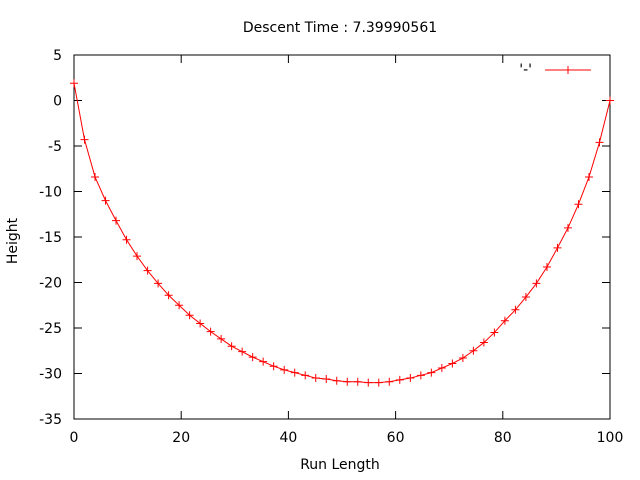 This screenshot has width=640, height=480. I want to click on x-tick-label: 0, so click(74, 438).